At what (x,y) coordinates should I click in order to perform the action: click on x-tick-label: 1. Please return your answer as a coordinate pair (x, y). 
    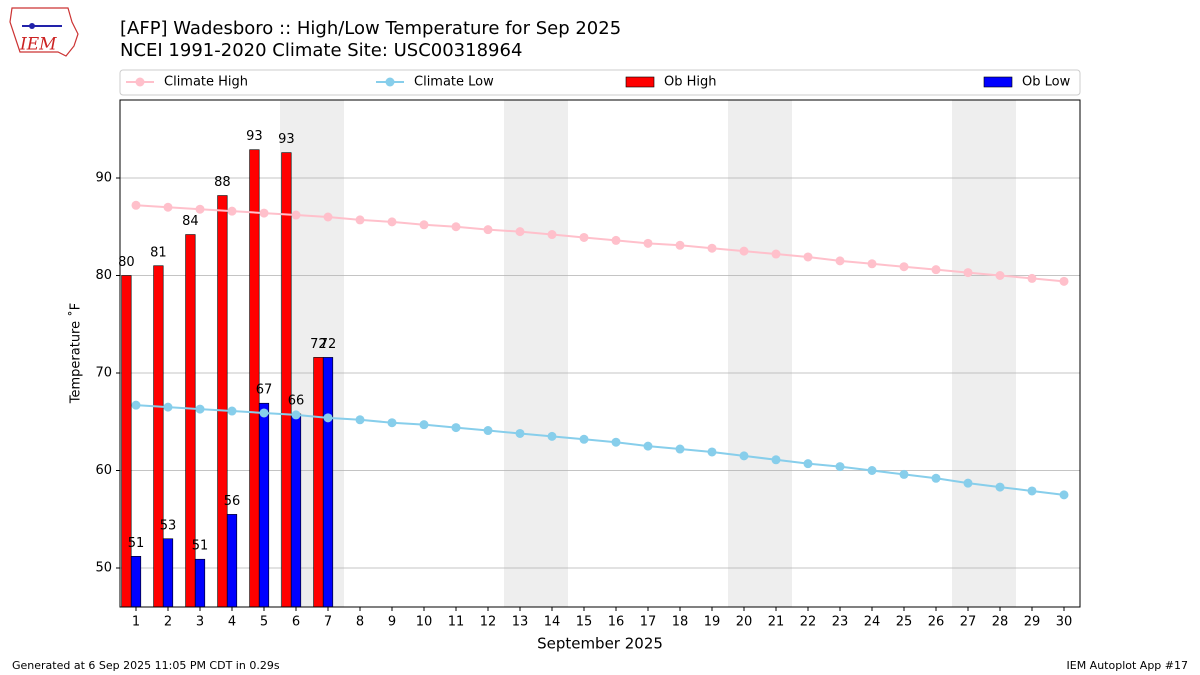
    Looking at the image, I should click on (136, 622).